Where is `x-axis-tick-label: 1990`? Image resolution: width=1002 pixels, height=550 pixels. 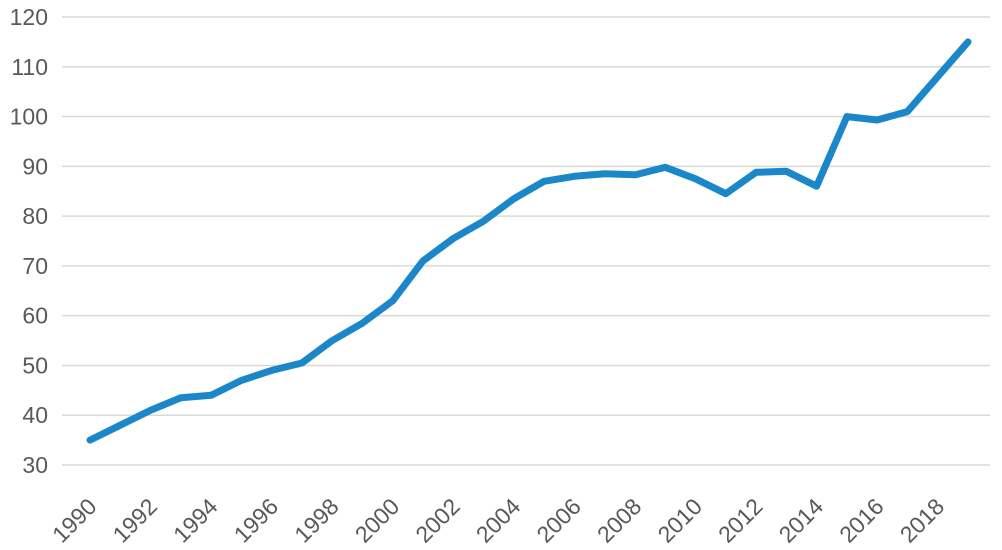 x-axis-tick-label: 1990 is located at coordinates (74, 520).